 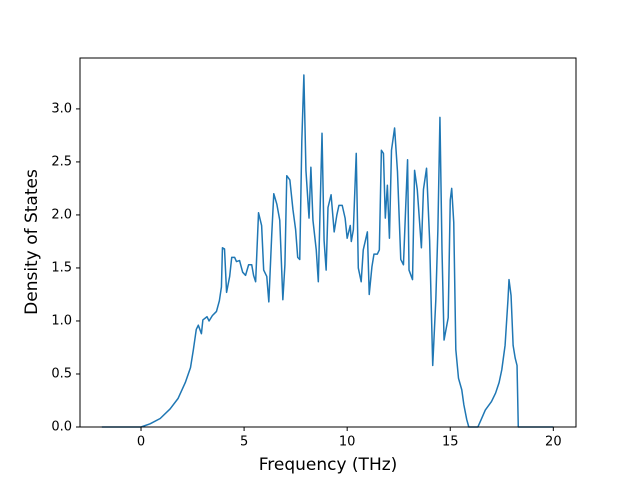 What do you see at coordinates (328, 465) in the screenshot?
I see `x-axis-label: Frequency (THz)` at bounding box center [328, 465].